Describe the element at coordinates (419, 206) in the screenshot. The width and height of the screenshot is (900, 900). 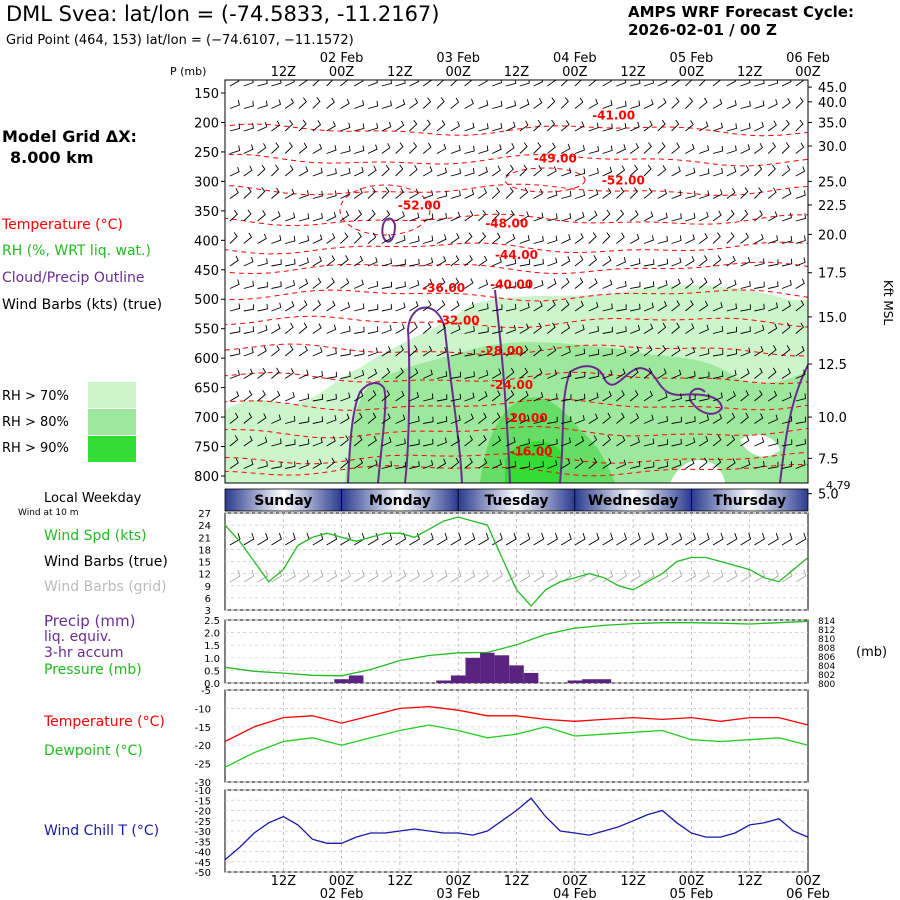
I see `temperature-contour-label: -52.00` at that location.